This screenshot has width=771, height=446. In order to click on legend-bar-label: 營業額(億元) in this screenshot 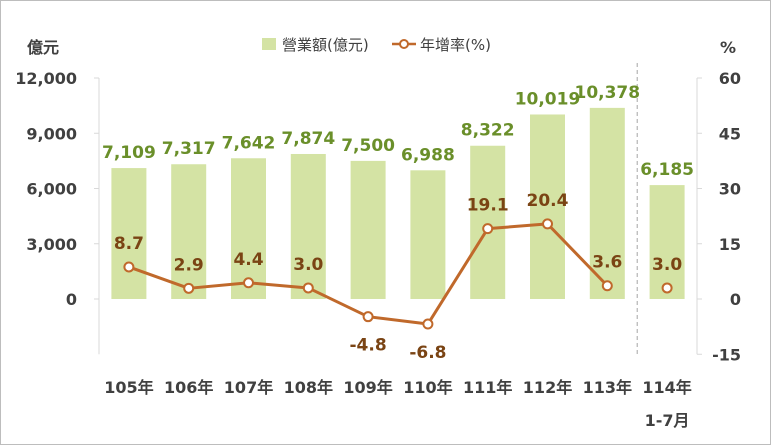, I will do `click(325, 45)`.